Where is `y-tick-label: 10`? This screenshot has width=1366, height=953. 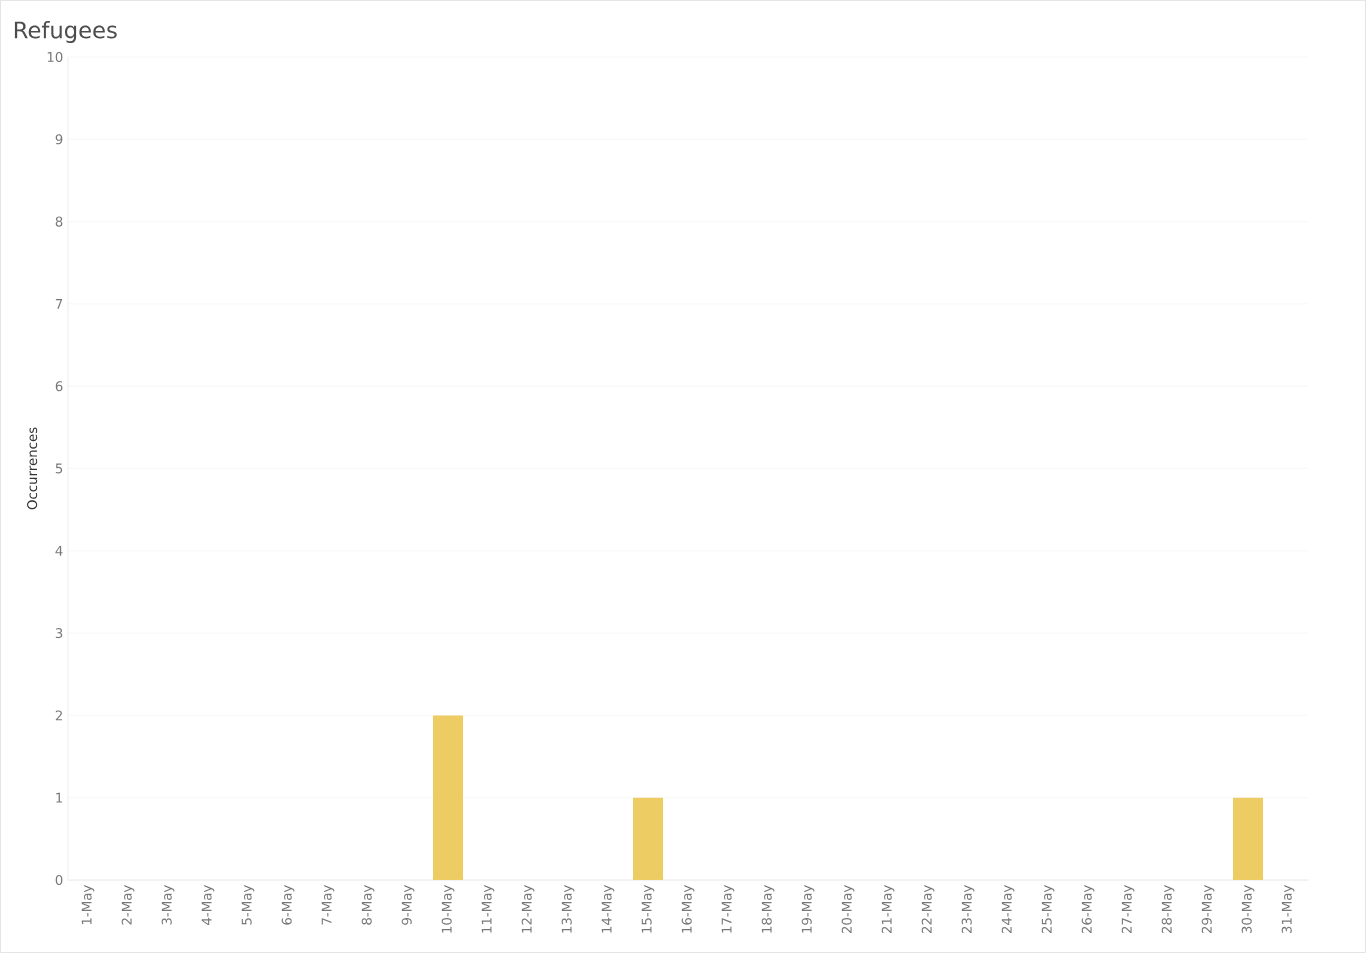
y-tick-label: 10 is located at coordinates (55, 57).